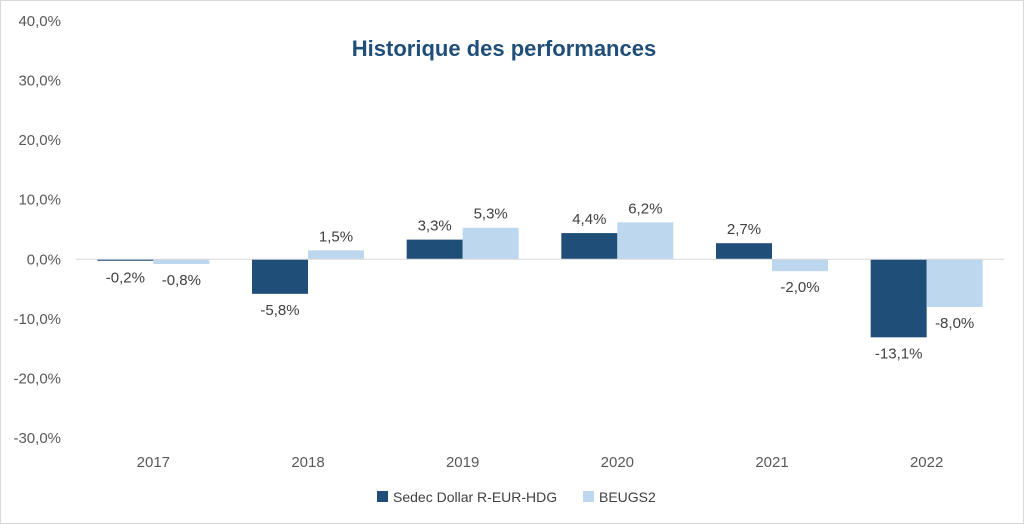 Image resolution: width=1024 pixels, height=524 pixels. I want to click on data-label: -8,0%, so click(954, 323).